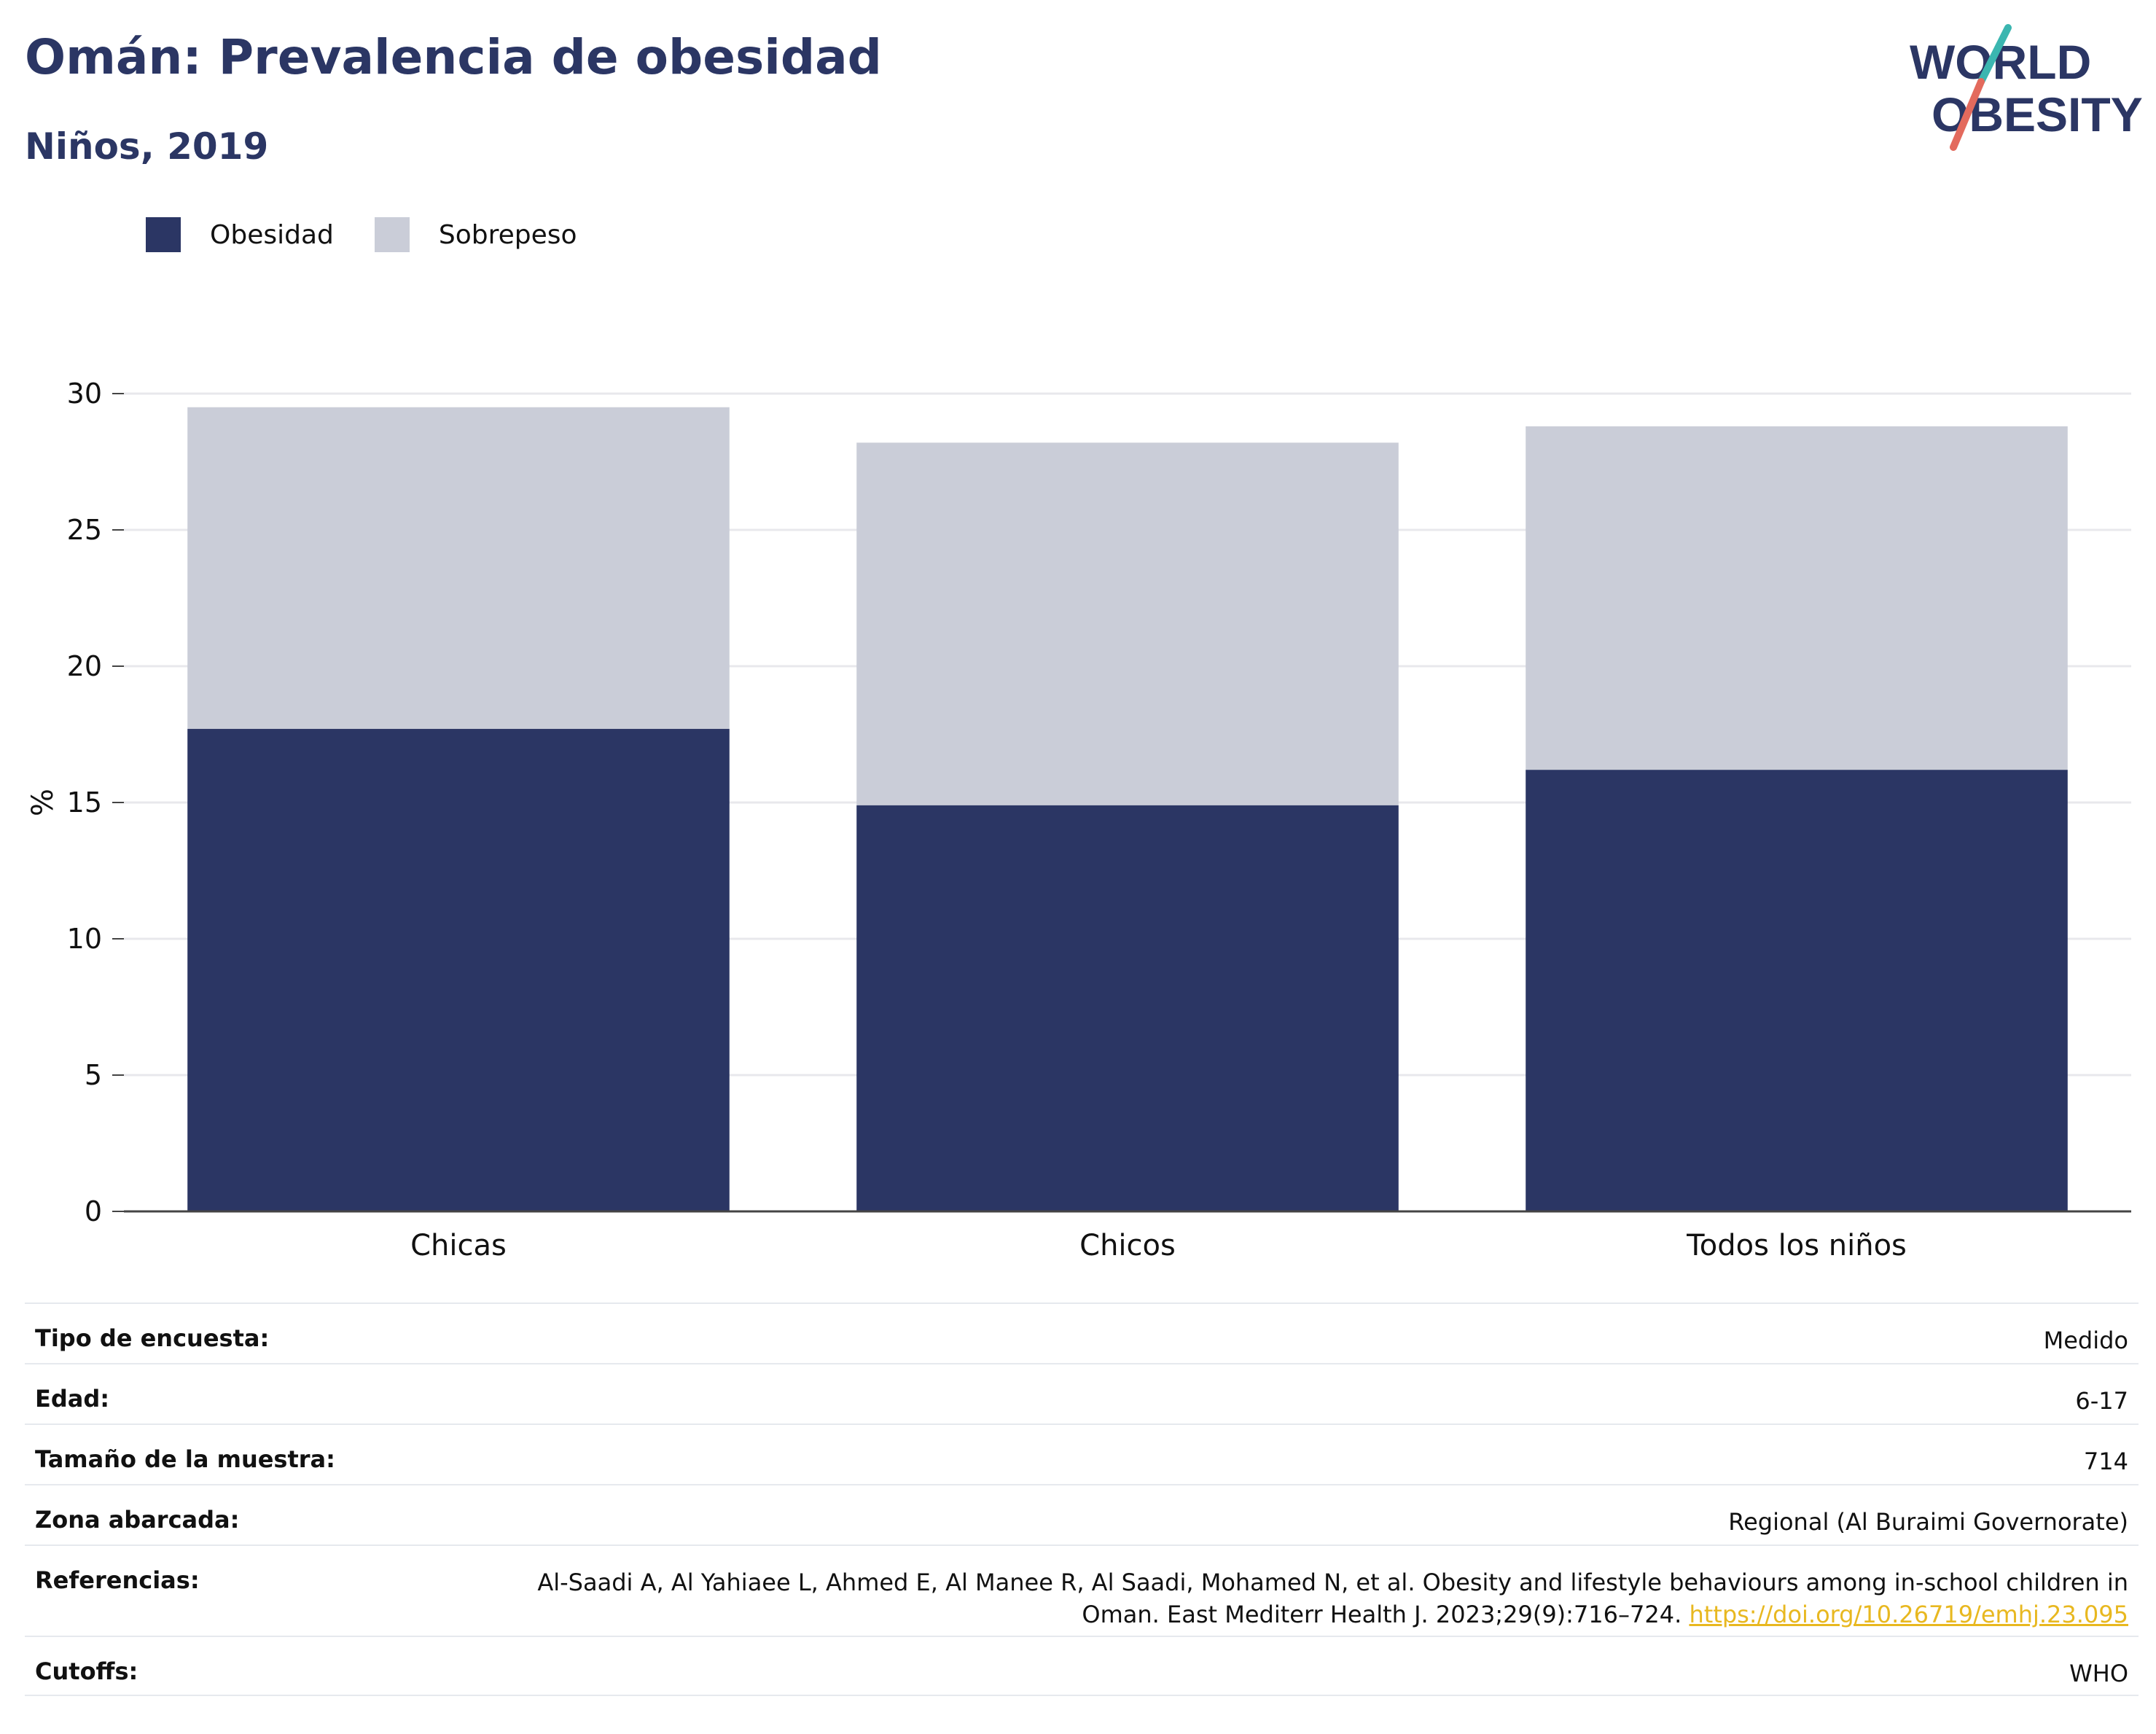 The image size is (2156, 1734). I want to click on info-label: Edad:, so click(72, 1399).